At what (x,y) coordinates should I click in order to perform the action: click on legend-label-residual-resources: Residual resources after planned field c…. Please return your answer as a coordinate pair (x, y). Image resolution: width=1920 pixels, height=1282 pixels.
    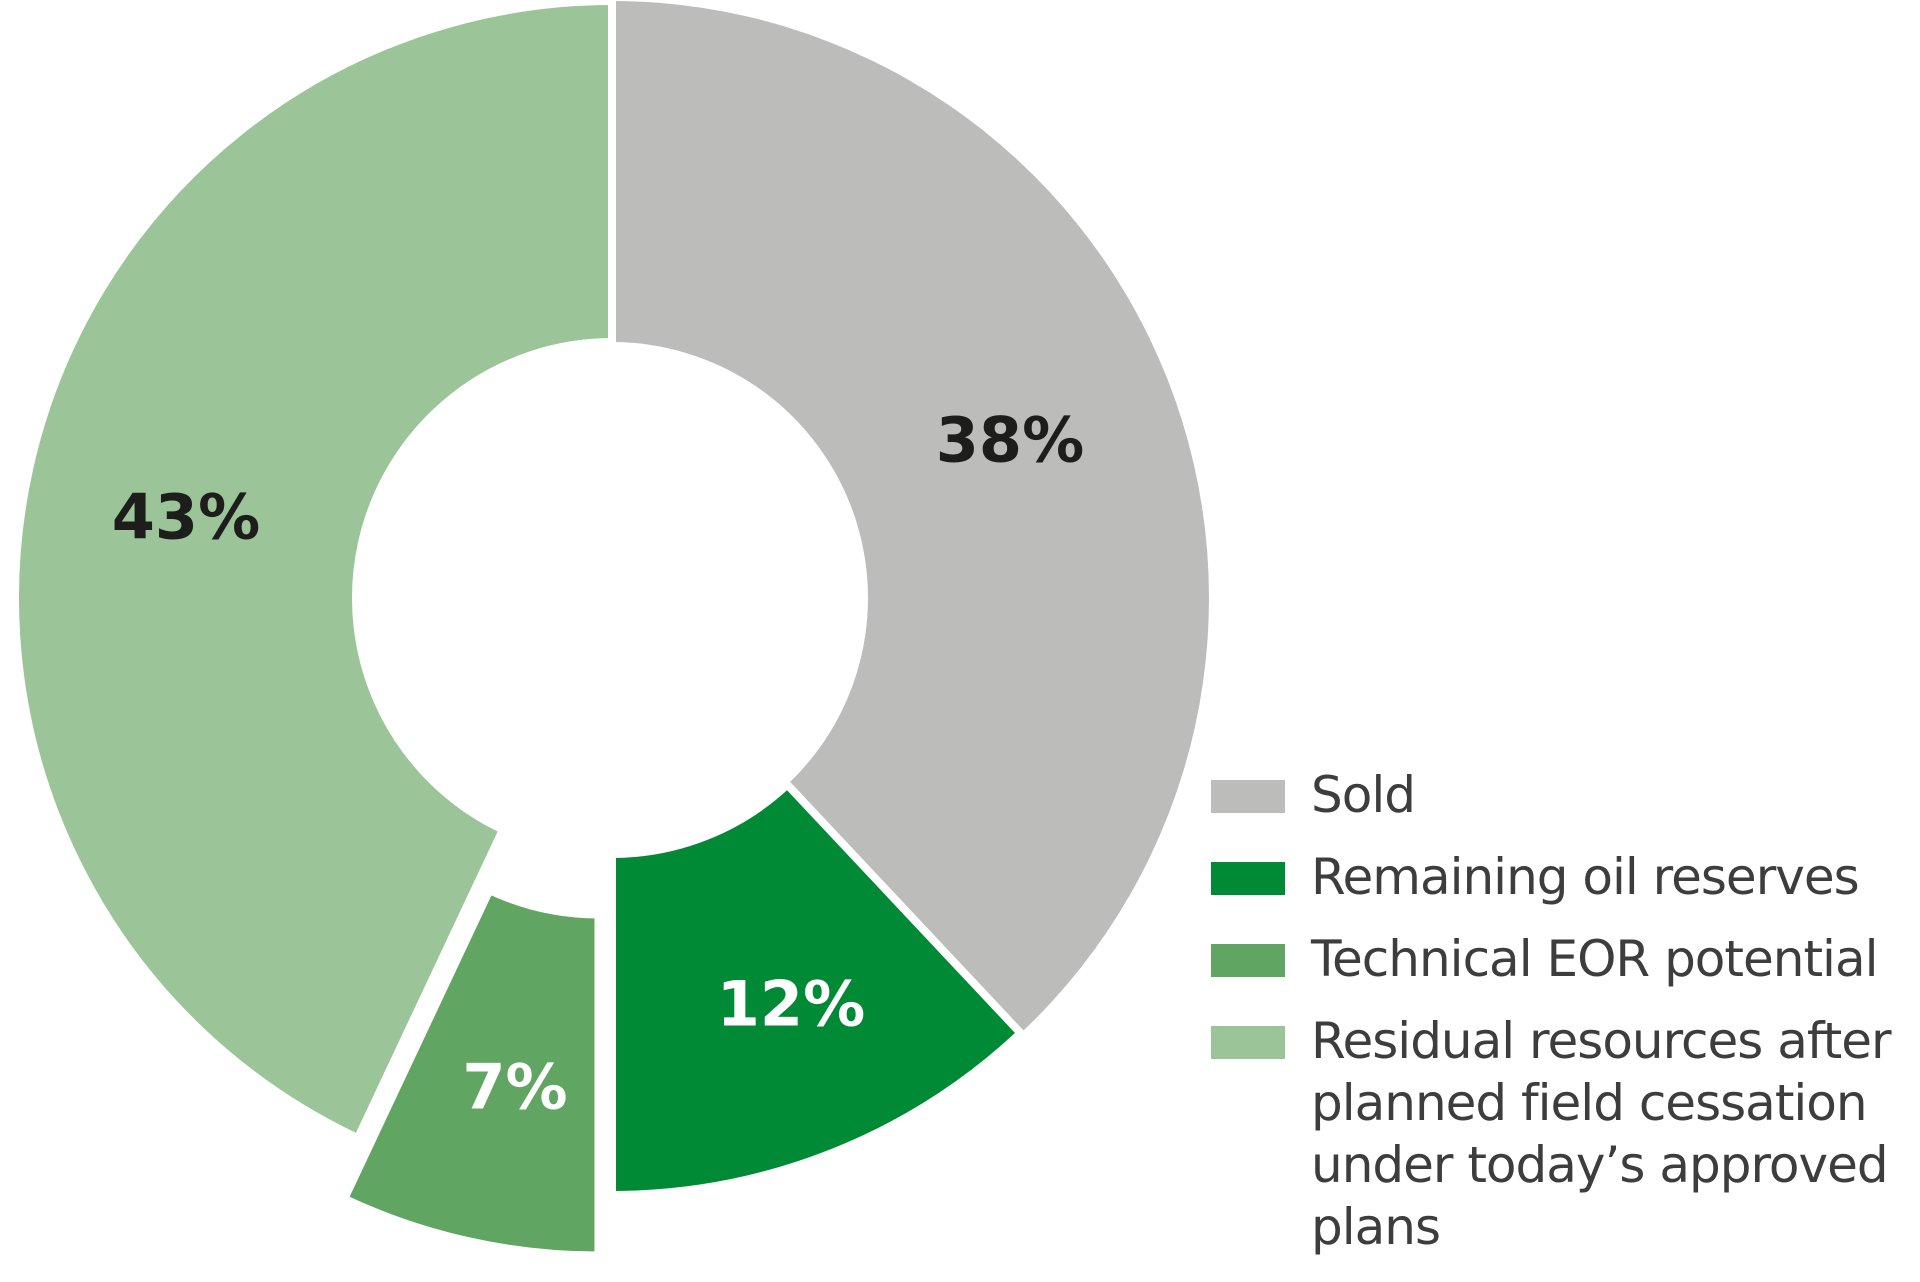
    Looking at the image, I should click on (1601, 1134).